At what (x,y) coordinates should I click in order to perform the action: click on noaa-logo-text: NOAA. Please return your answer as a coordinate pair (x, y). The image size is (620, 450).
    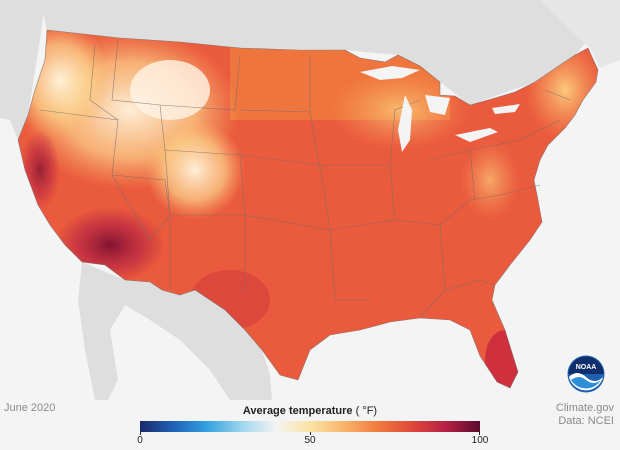
    Looking at the image, I should click on (586, 367).